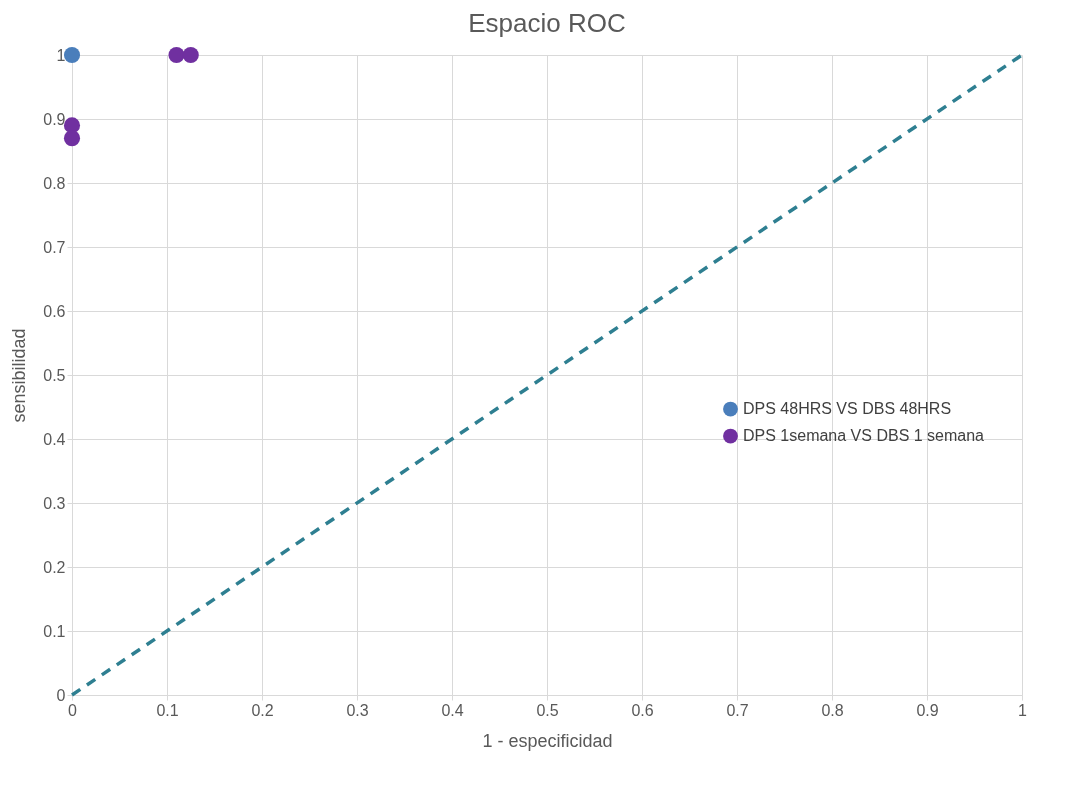 The height and width of the screenshot is (812, 1071). Describe the element at coordinates (54, 503) in the screenshot. I see `y-tick-label: 0.3` at that location.